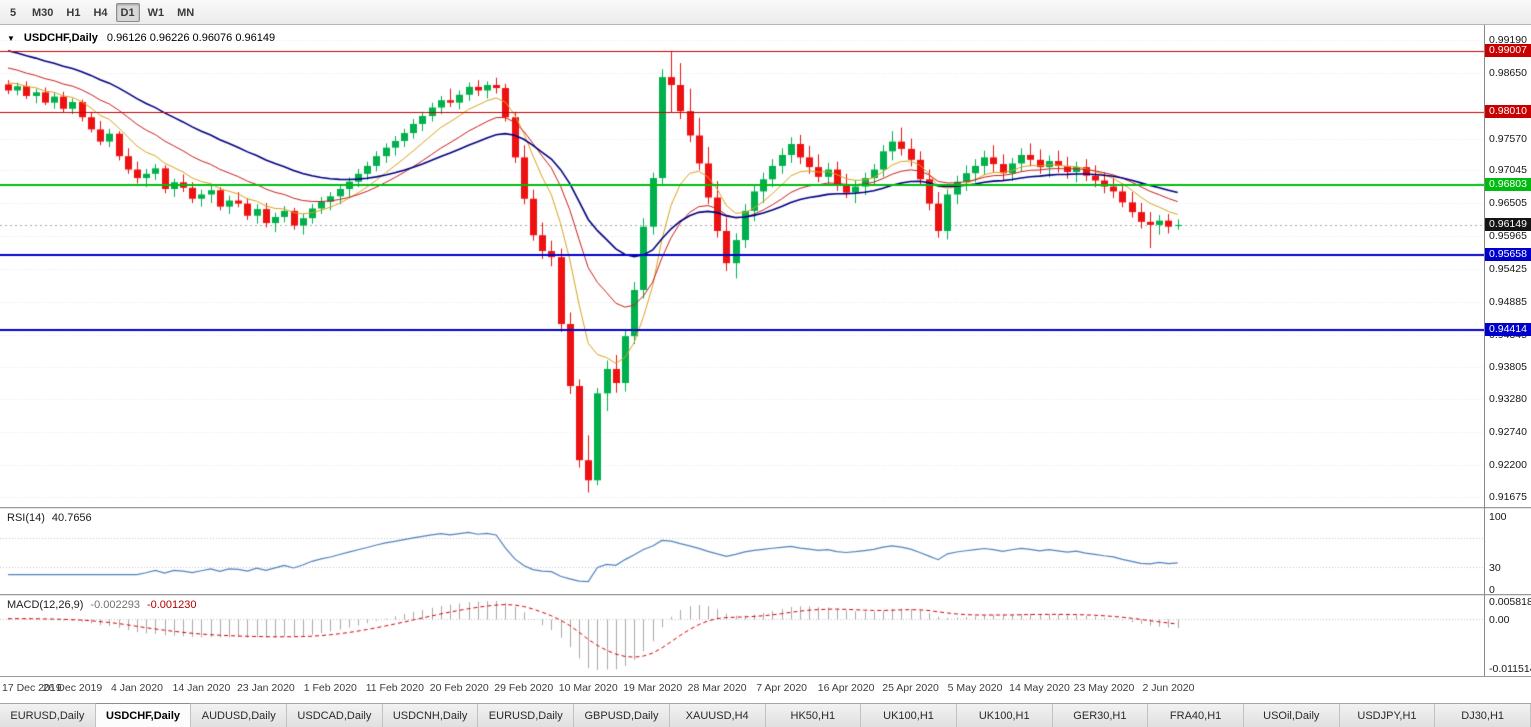 Image resolution: width=1531 pixels, height=727 pixels. Describe the element at coordinates (1387, 715) in the screenshot. I see `chart-tab-usdjpy-h1: USDJPY,H1` at that location.